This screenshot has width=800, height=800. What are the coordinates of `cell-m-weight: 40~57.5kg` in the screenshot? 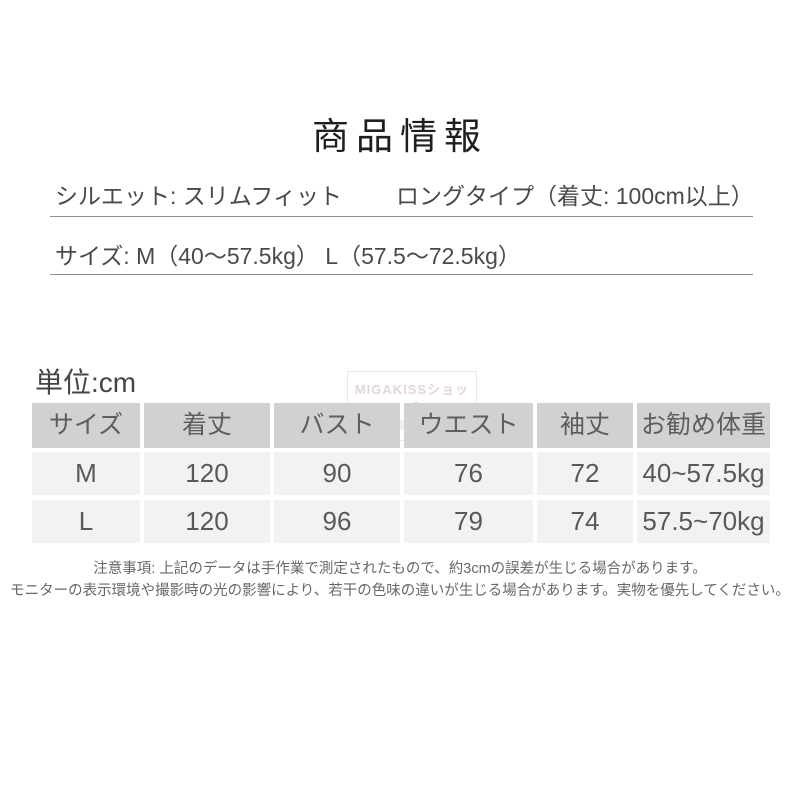 It's located at (703, 473).